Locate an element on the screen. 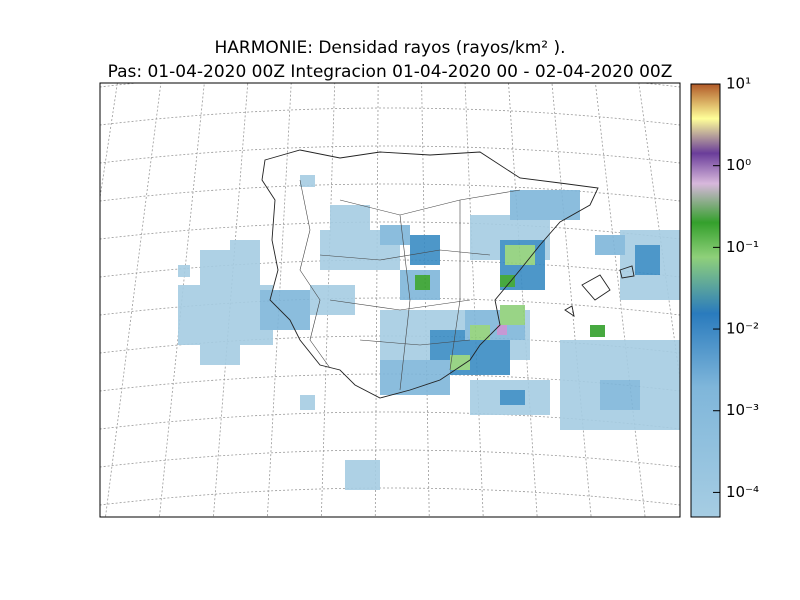 The height and width of the screenshot is (600, 800). colorbar-tick-label: 10⁻¹ is located at coordinates (742, 247).